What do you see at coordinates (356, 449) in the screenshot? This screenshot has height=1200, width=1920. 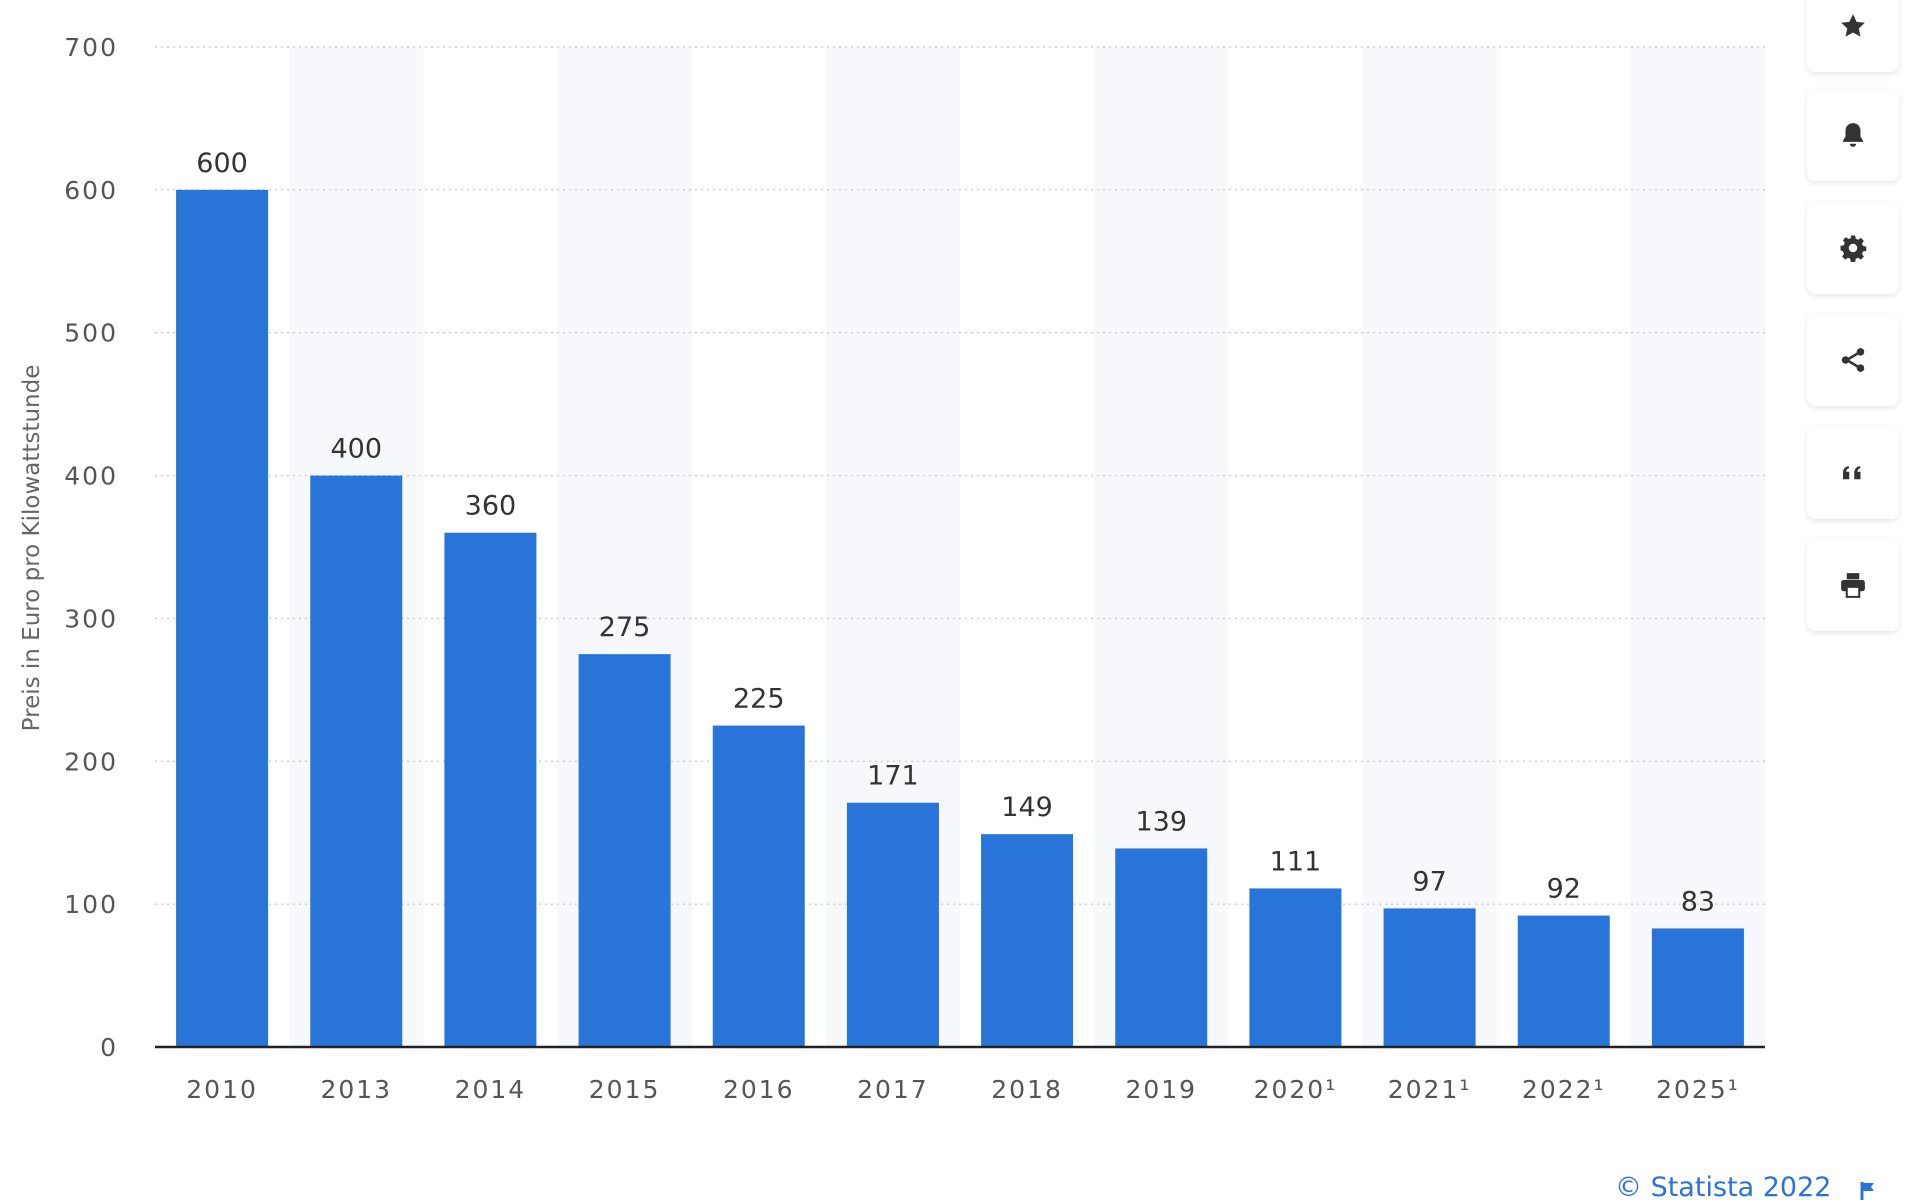 I see `value-label: 400` at bounding box center [356, 449].